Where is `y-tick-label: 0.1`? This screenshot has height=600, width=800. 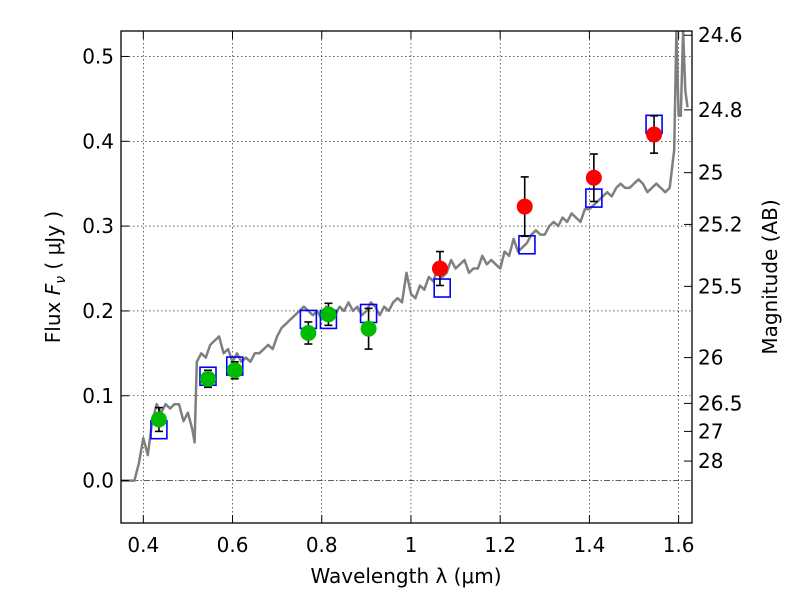
y-tick-label: 0.1 is located at coordinates (98, 396).